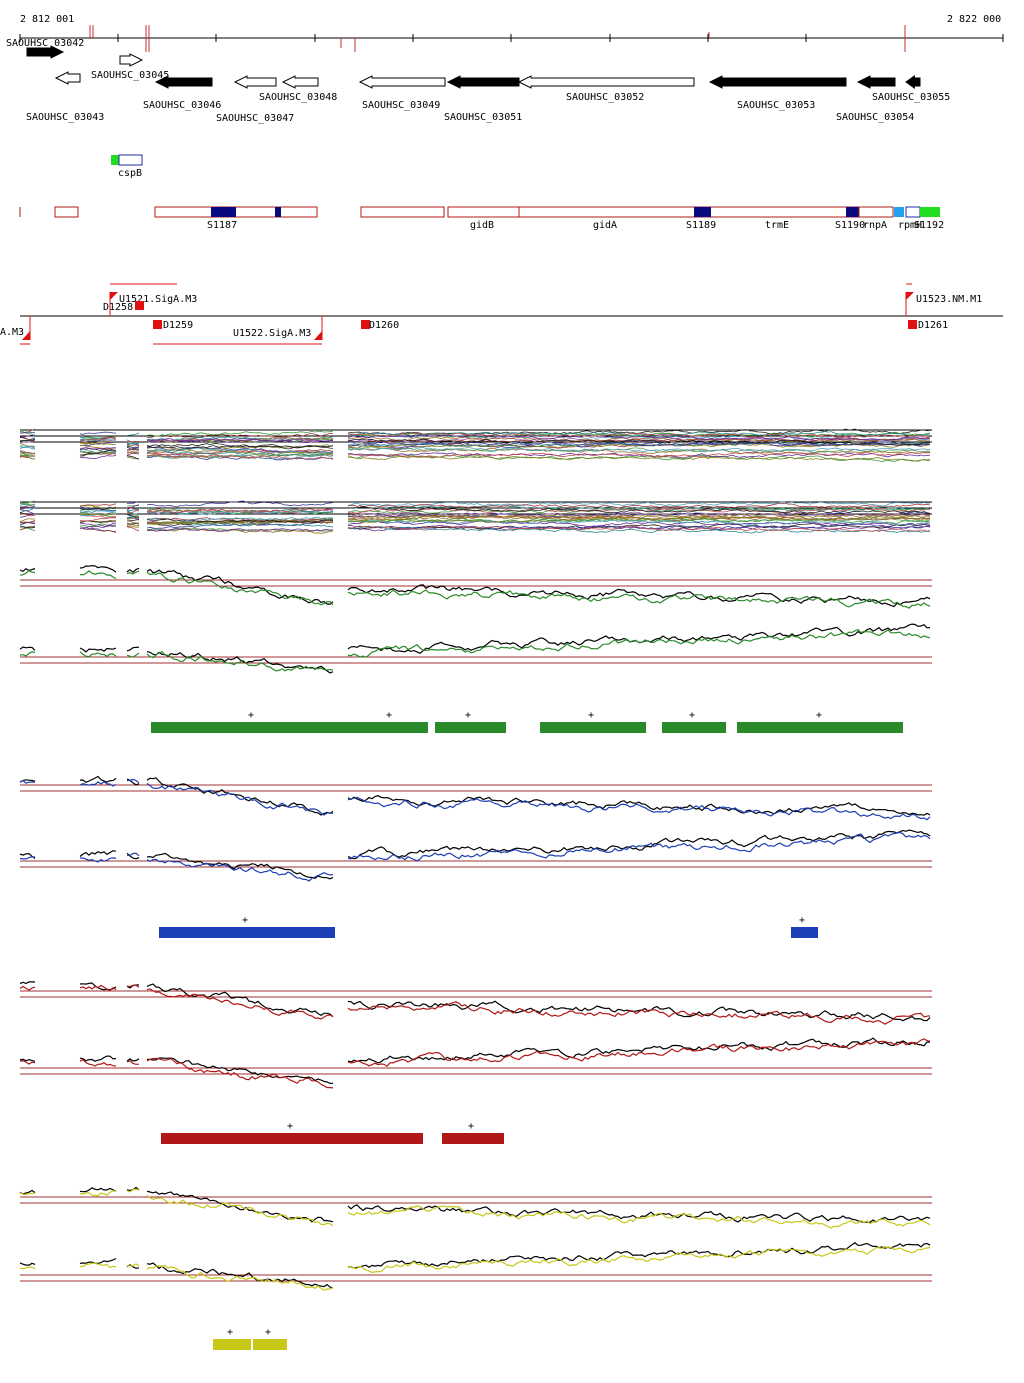 The width and height of the screenshot is (1024, 1383). I want to click on annotation-label-rpmH: rpmH, so click(910, 225).